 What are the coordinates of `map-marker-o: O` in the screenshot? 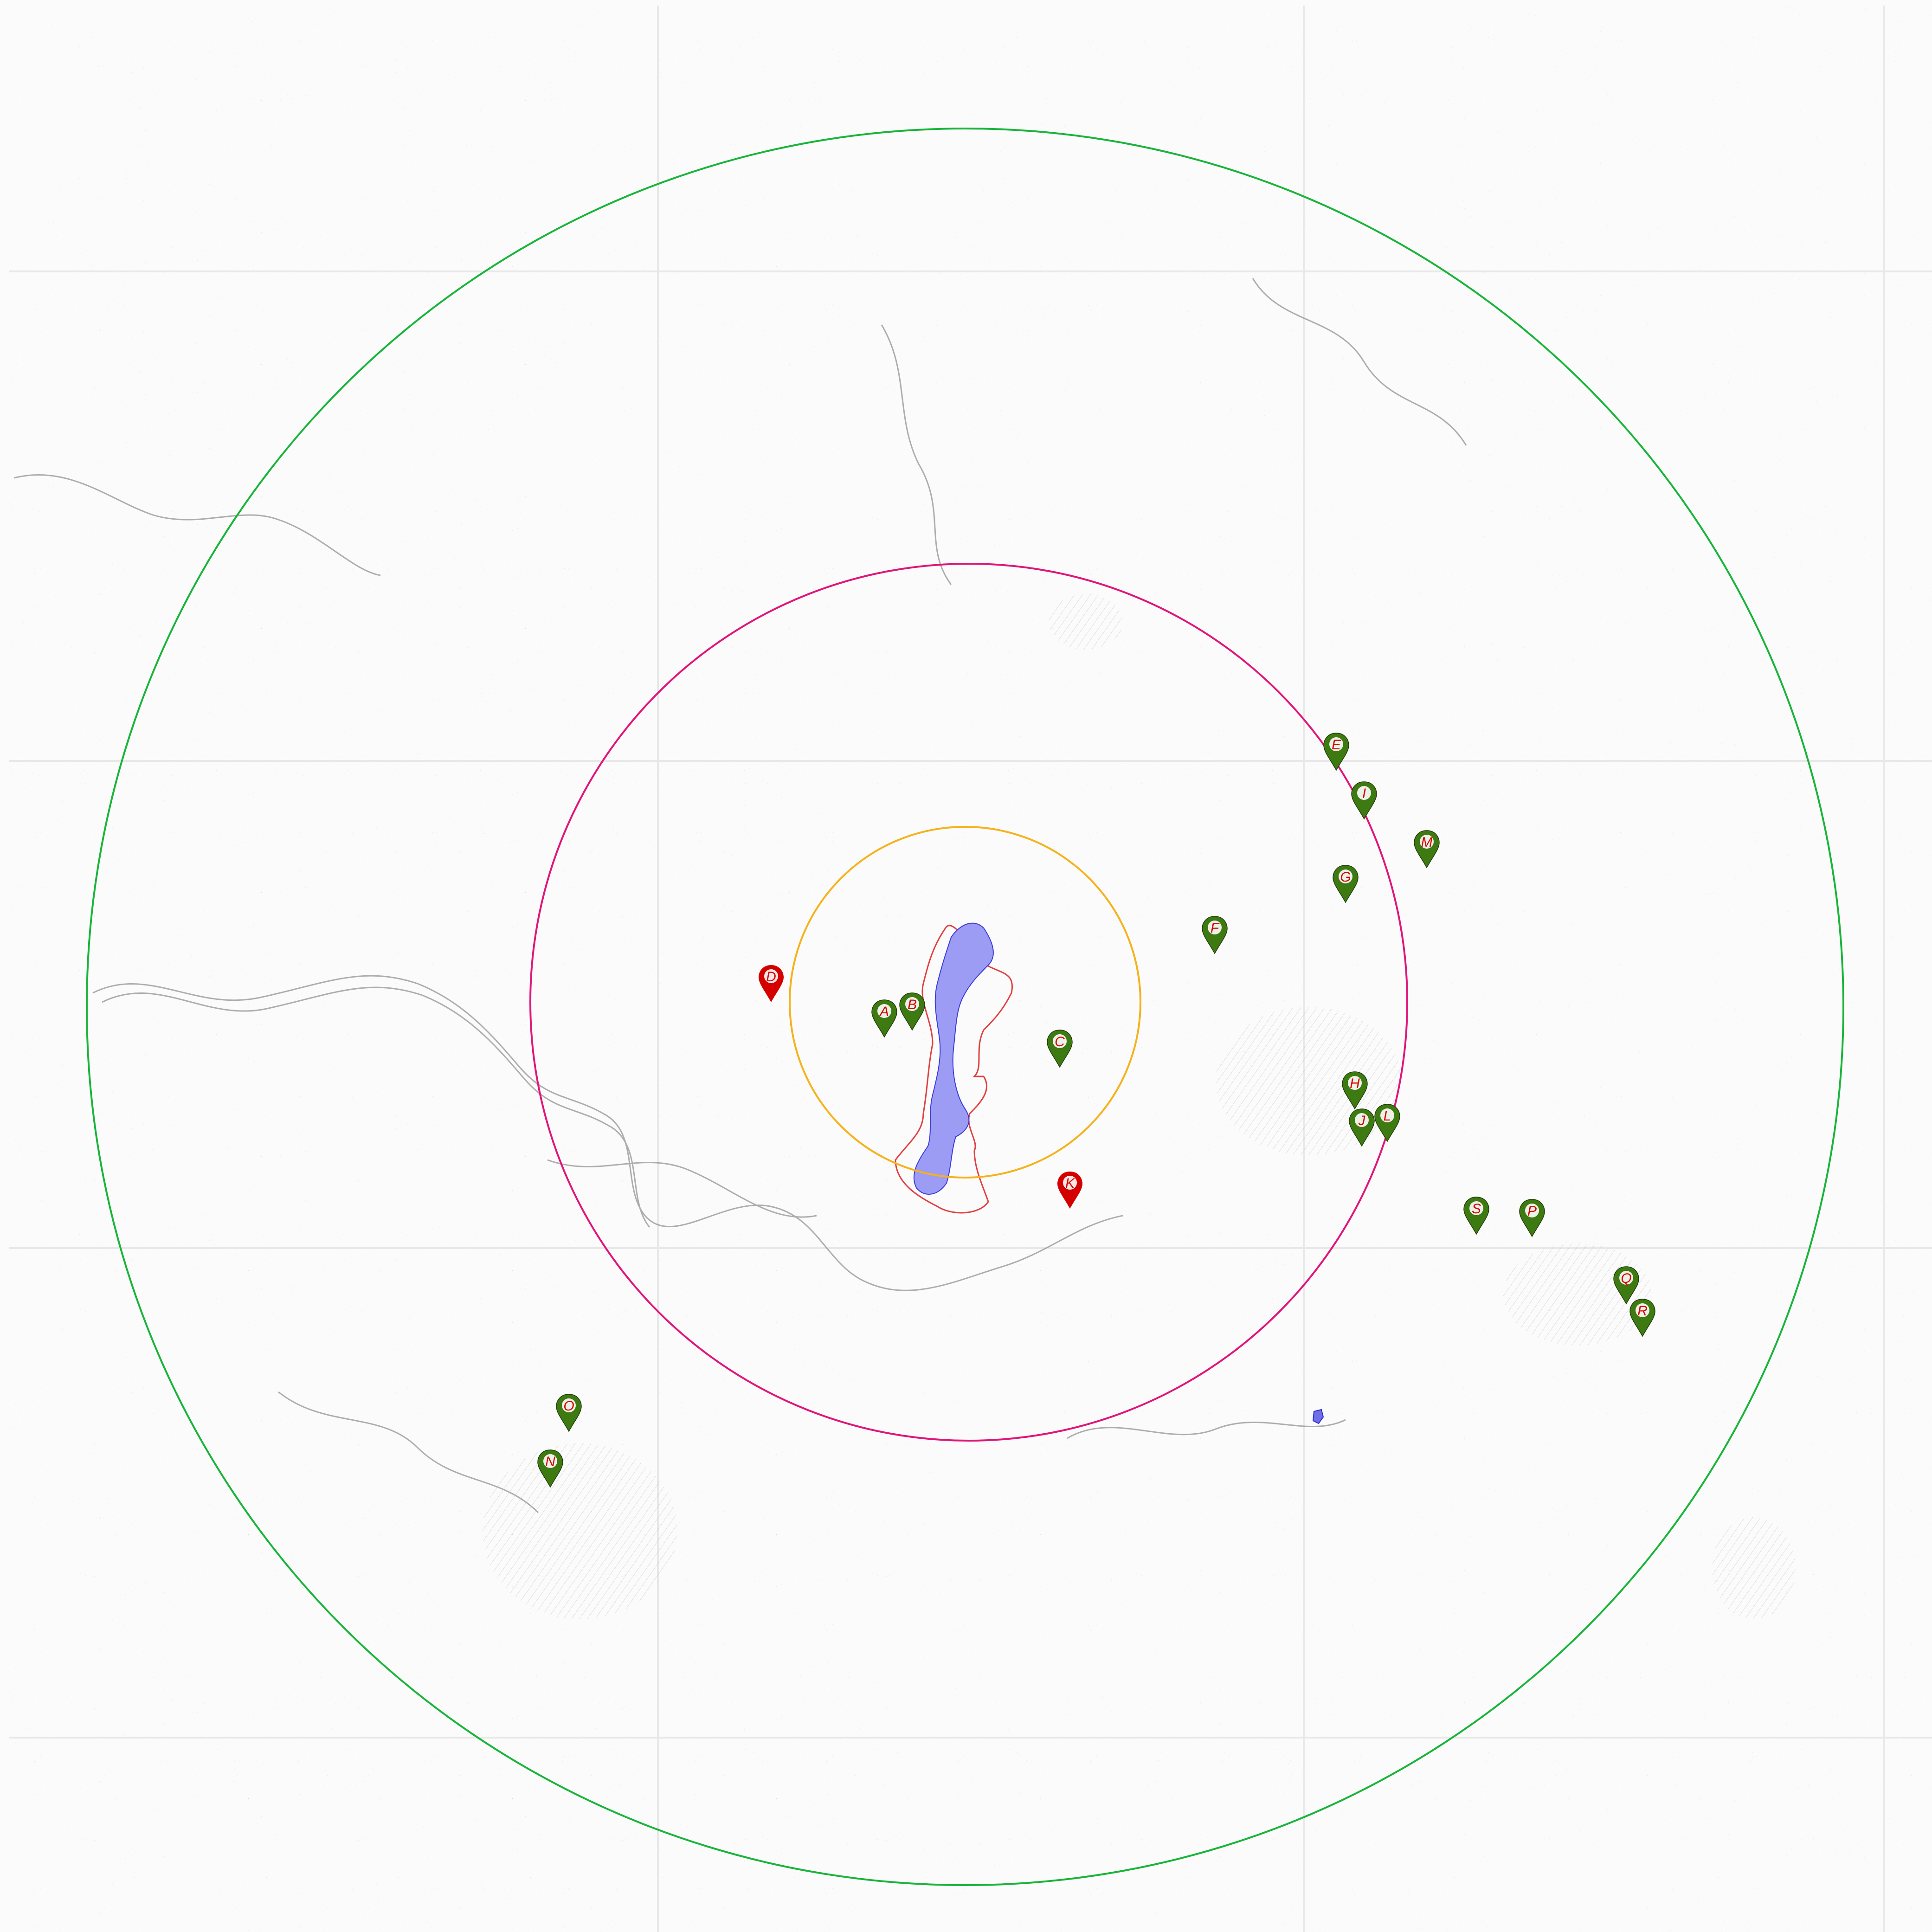 It's located at (569, 1413).